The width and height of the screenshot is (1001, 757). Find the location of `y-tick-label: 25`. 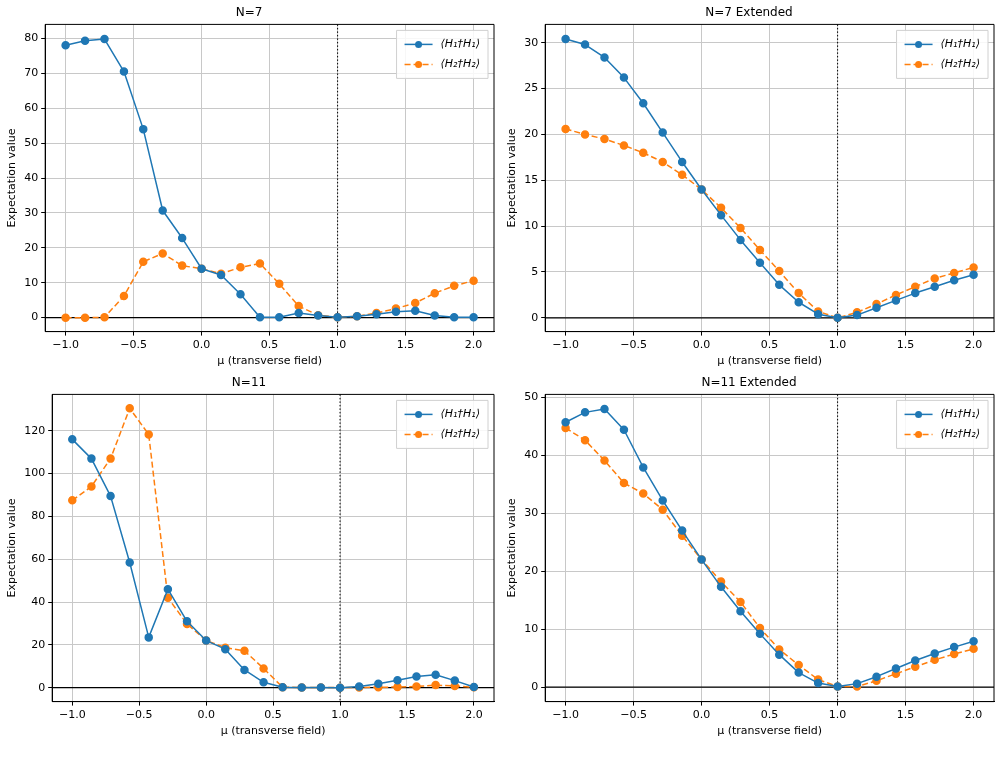

y-tick-label: 25 is located at coordinates (531, 88).